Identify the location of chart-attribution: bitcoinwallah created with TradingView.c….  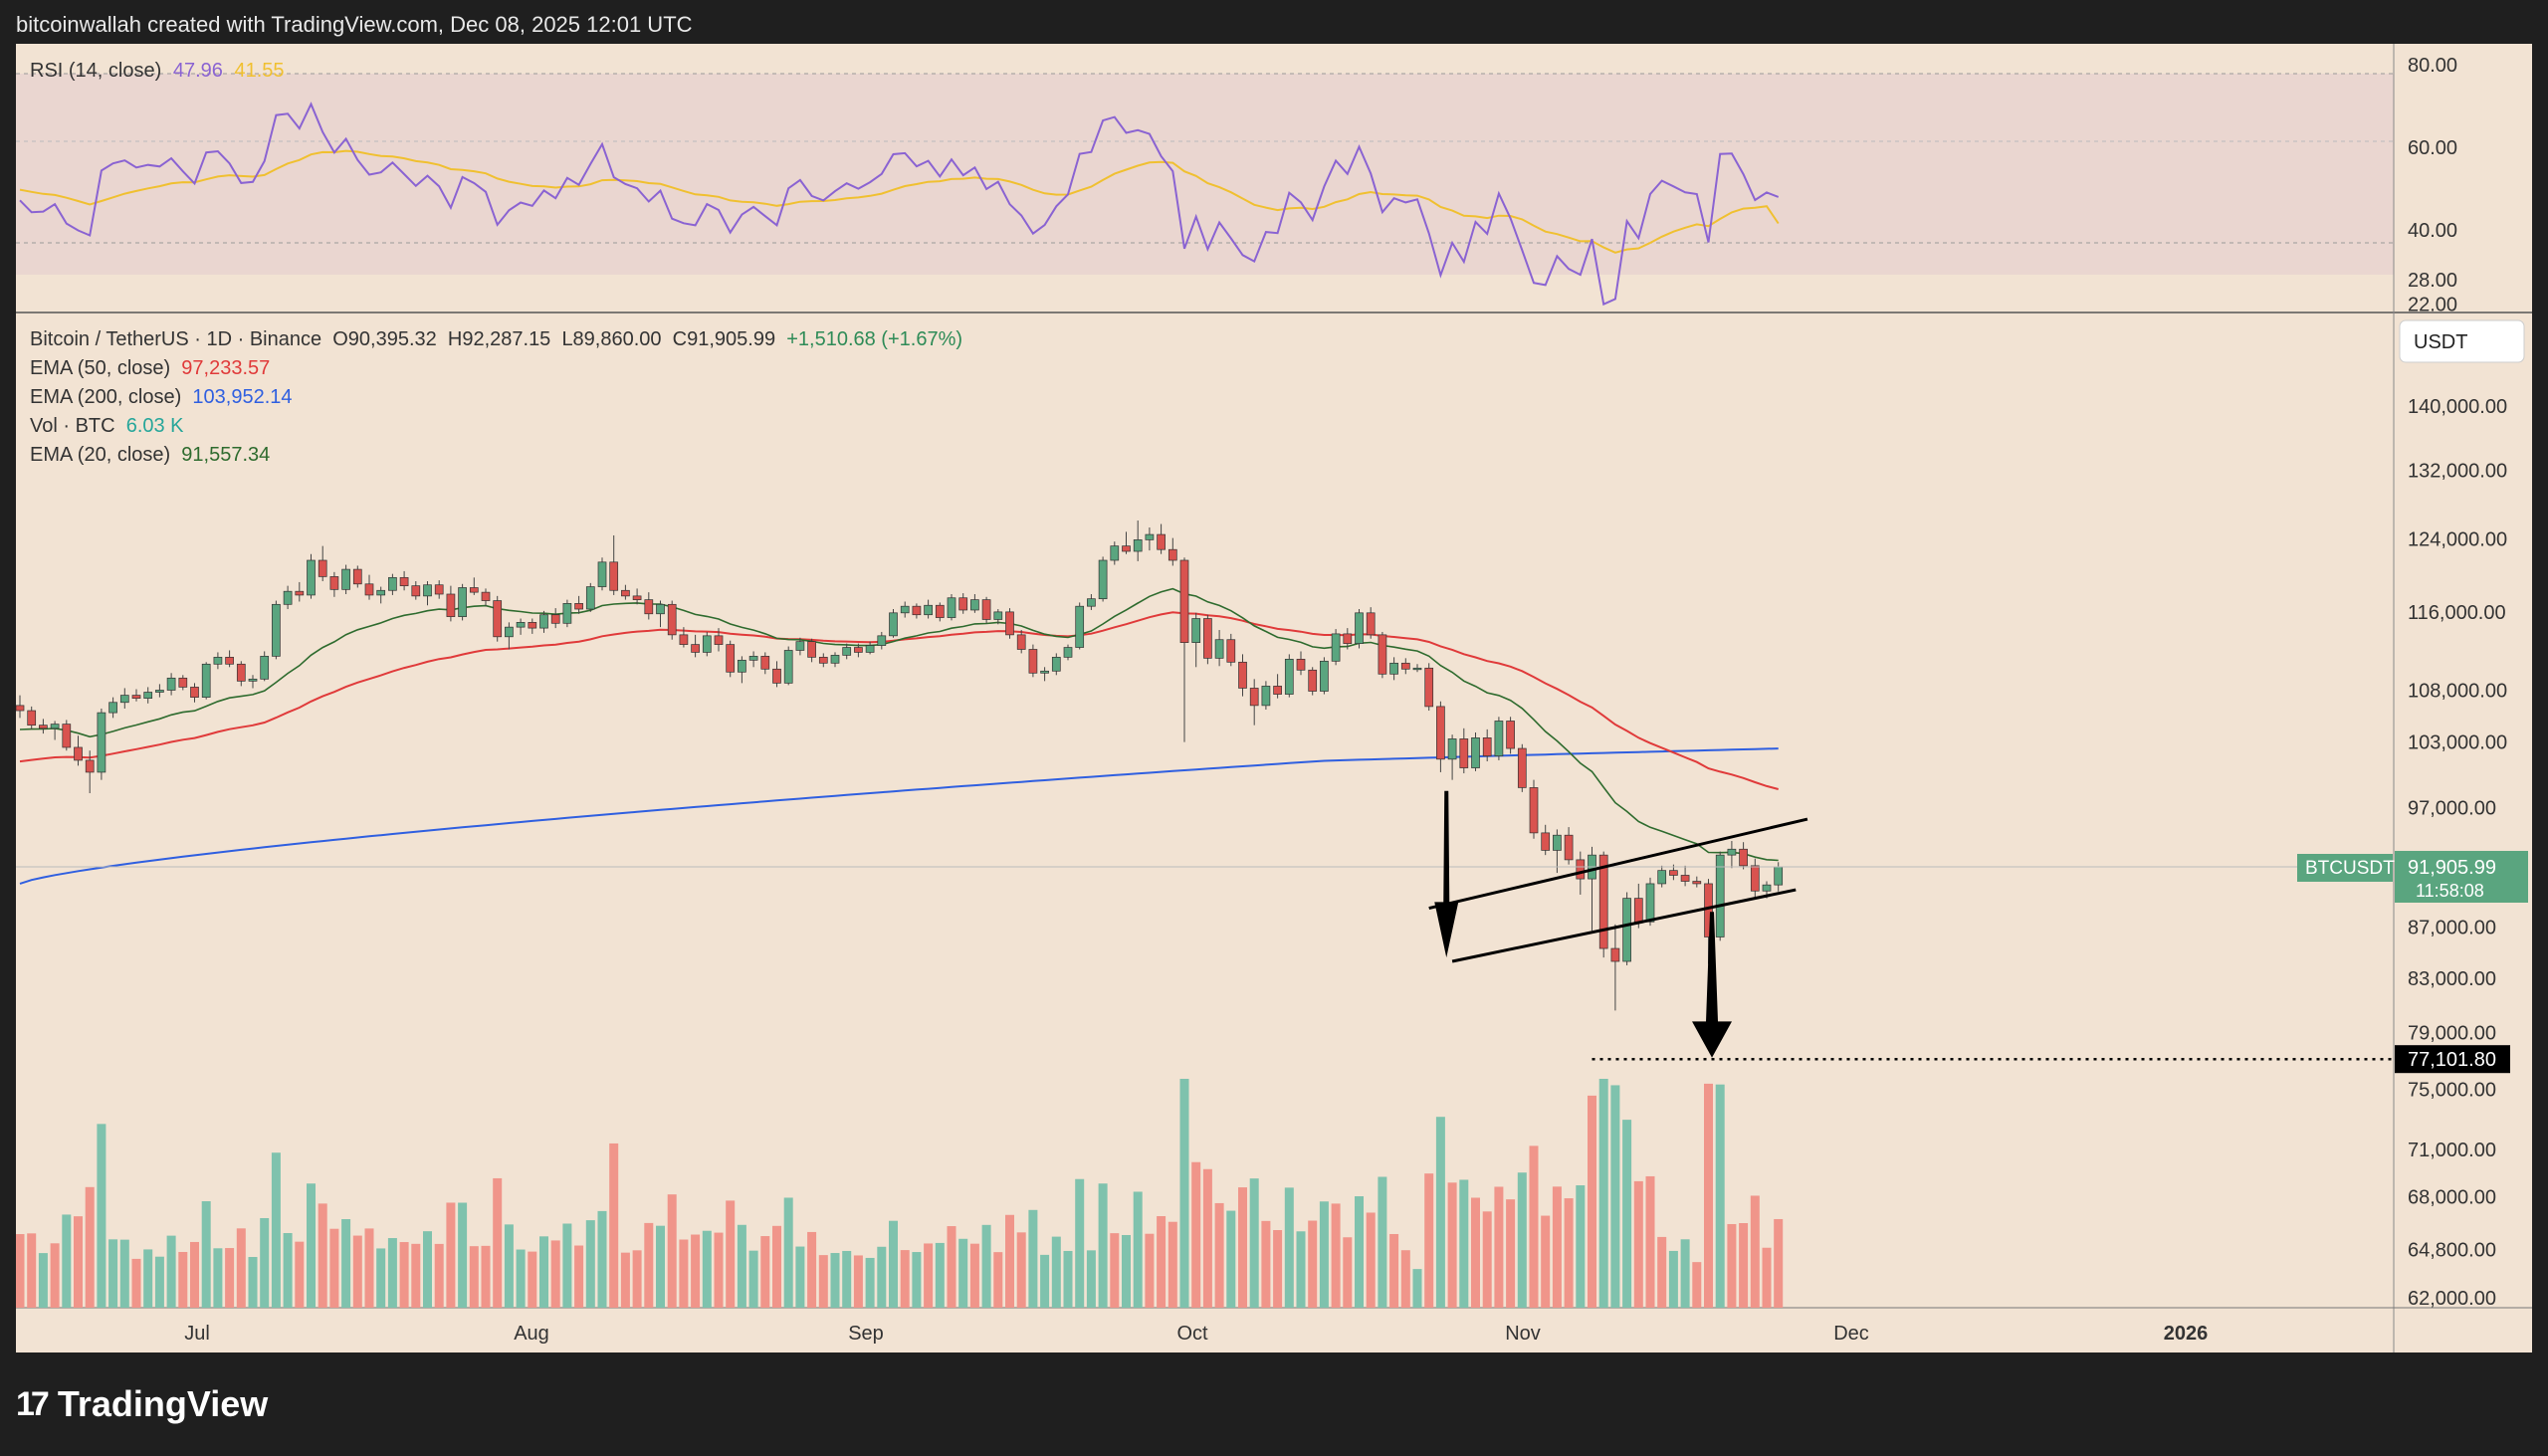
(354, 24).